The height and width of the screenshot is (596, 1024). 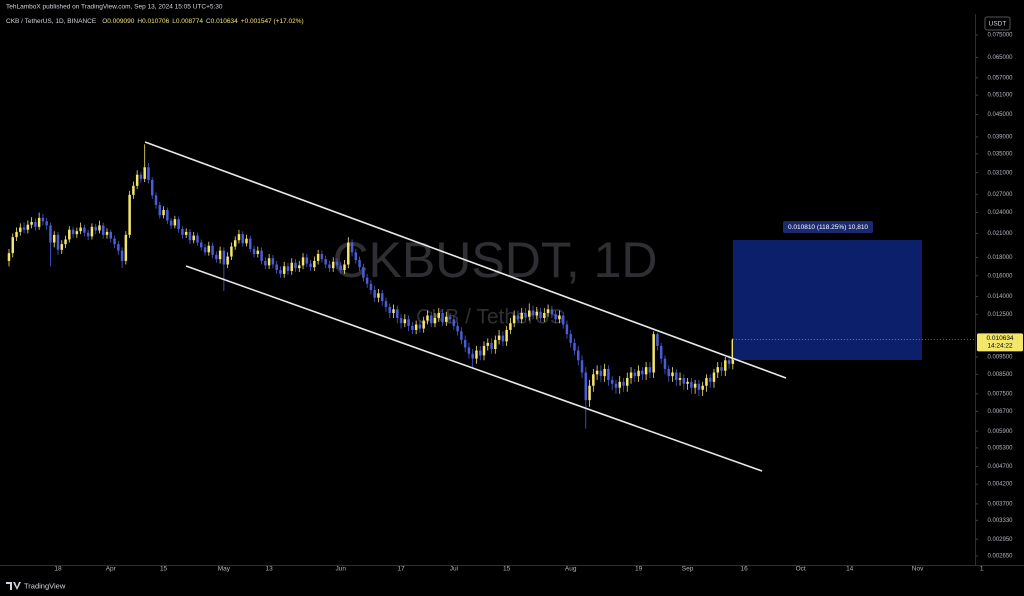 I want to click on symbol-title: CKB / TetherUS, 1D, BINANCE, so click(x=51, y=21).